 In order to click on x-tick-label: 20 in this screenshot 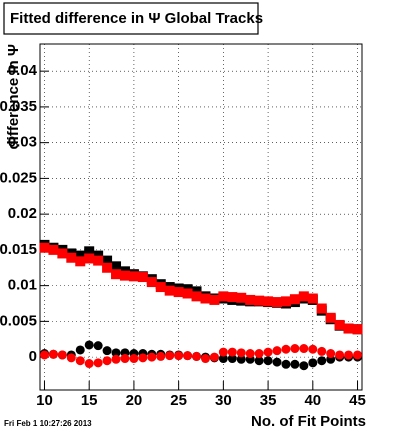, I will do `click(134, 400)`.